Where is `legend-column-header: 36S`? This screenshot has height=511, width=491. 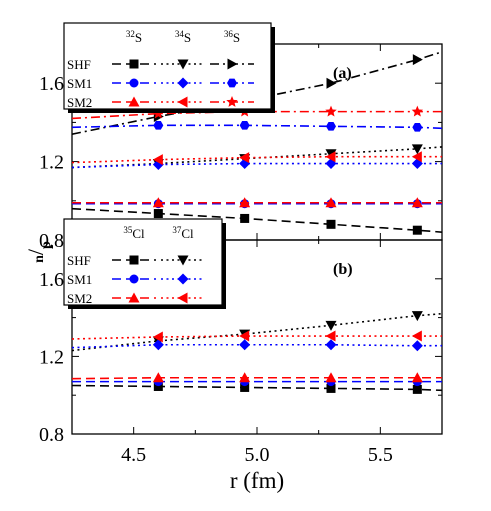
legend-column-header: 36S is located at coordinates (232, 37).